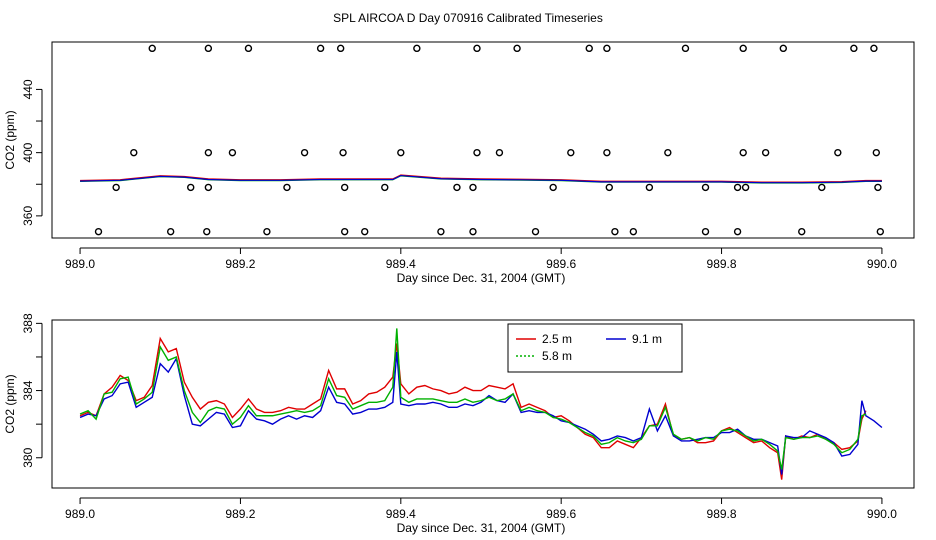 The height and width of the screenshot is (540, 936). I want to click on y-tick-label: 388, so click(28, 323).